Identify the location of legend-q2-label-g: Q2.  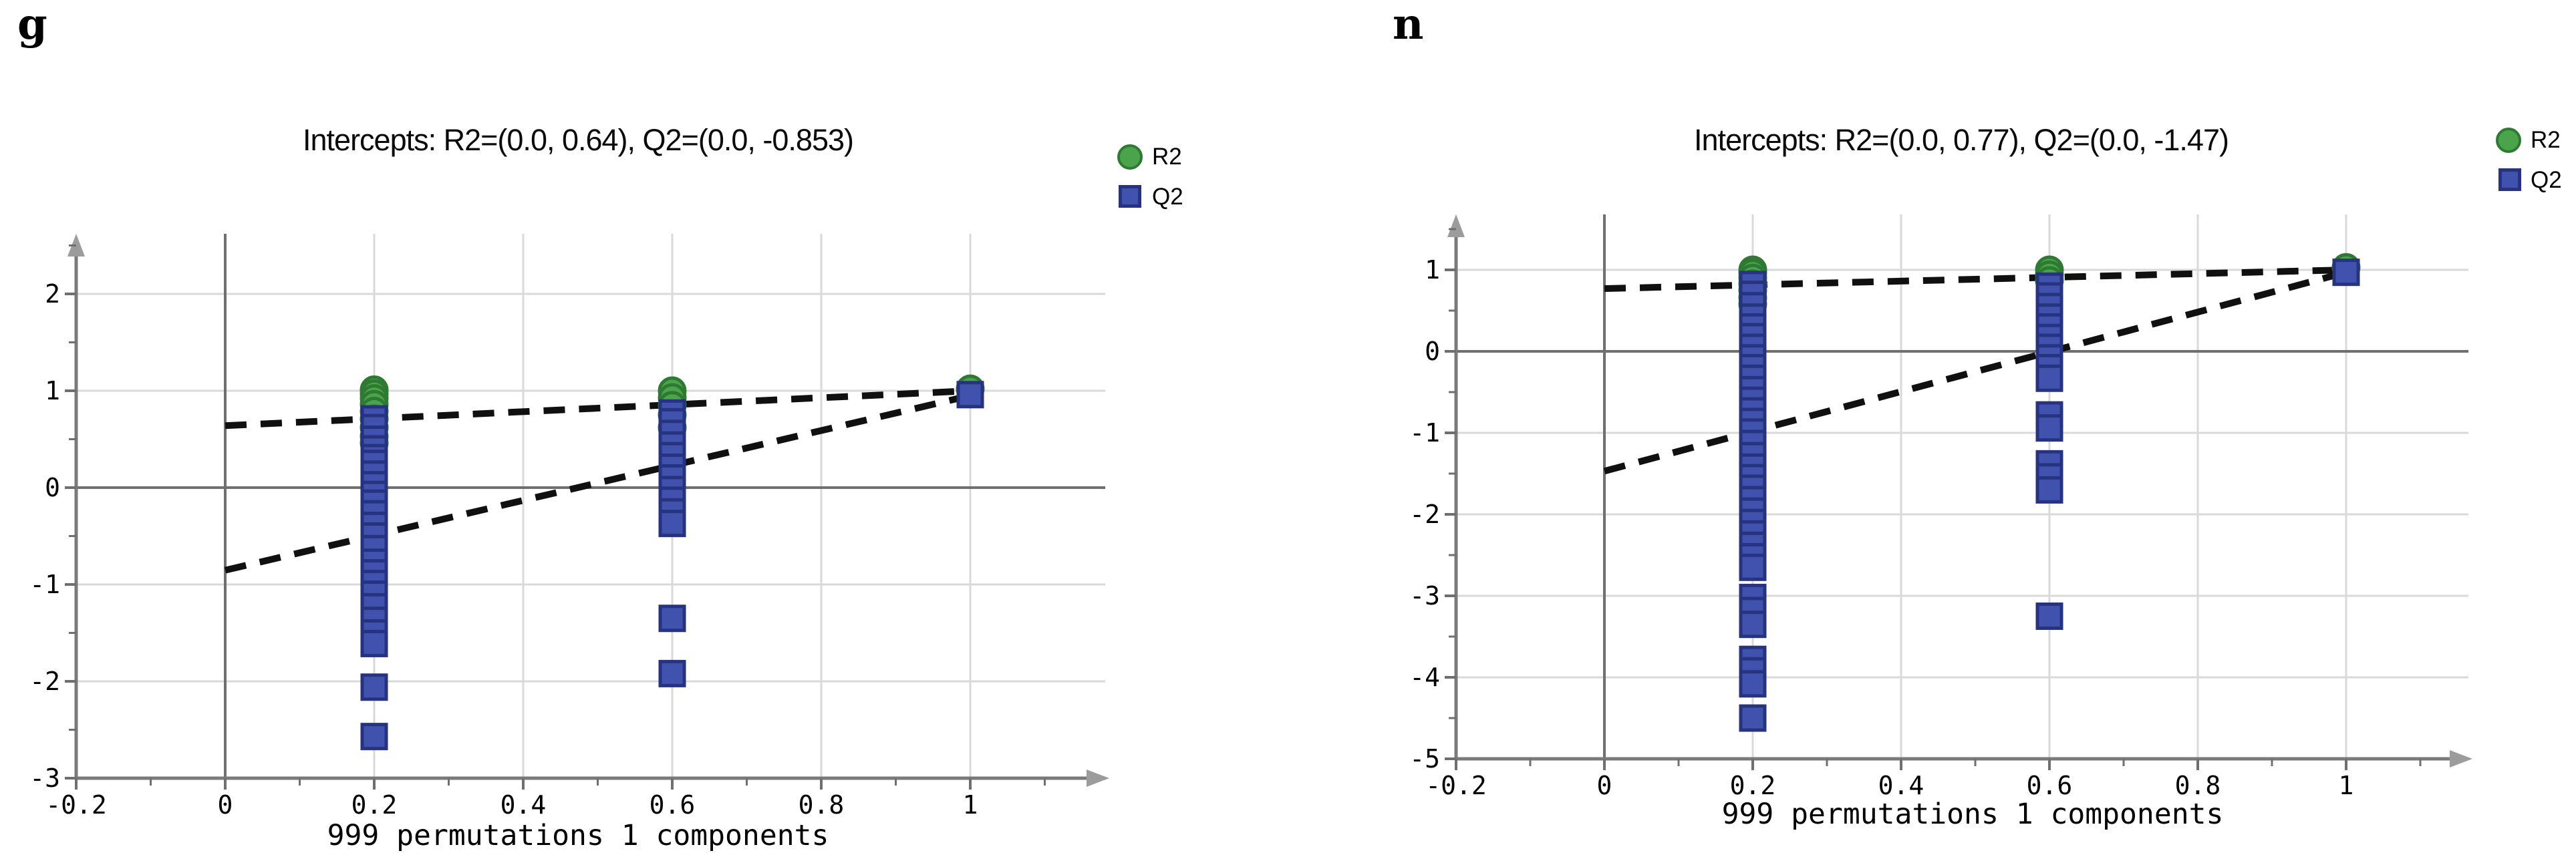
(1167, 197).